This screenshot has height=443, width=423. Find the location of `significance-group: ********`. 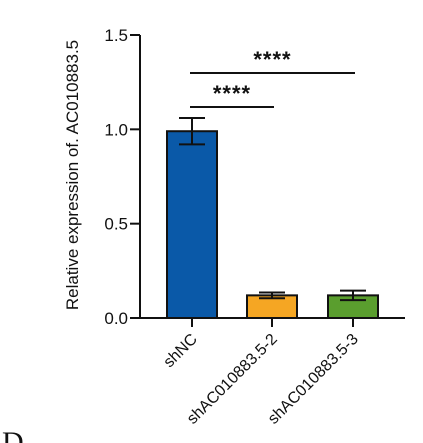

significance-group: ******** is located at coordinates (272, 77).